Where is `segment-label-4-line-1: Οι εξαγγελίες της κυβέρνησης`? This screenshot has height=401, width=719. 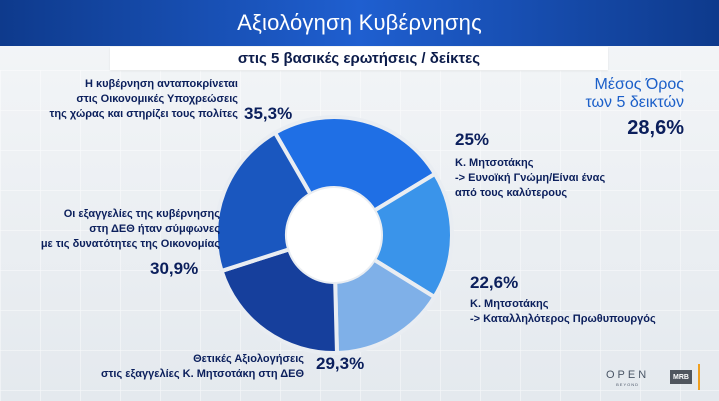 segment-label-4-line-1: Οι εξαγγελίες της κυβέρνησης is located at coordinates (141, 214).